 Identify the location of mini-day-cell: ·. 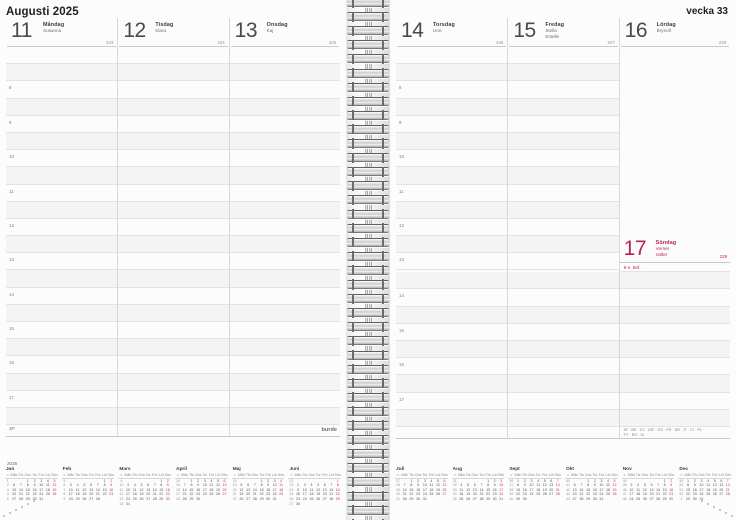
(281, 499).